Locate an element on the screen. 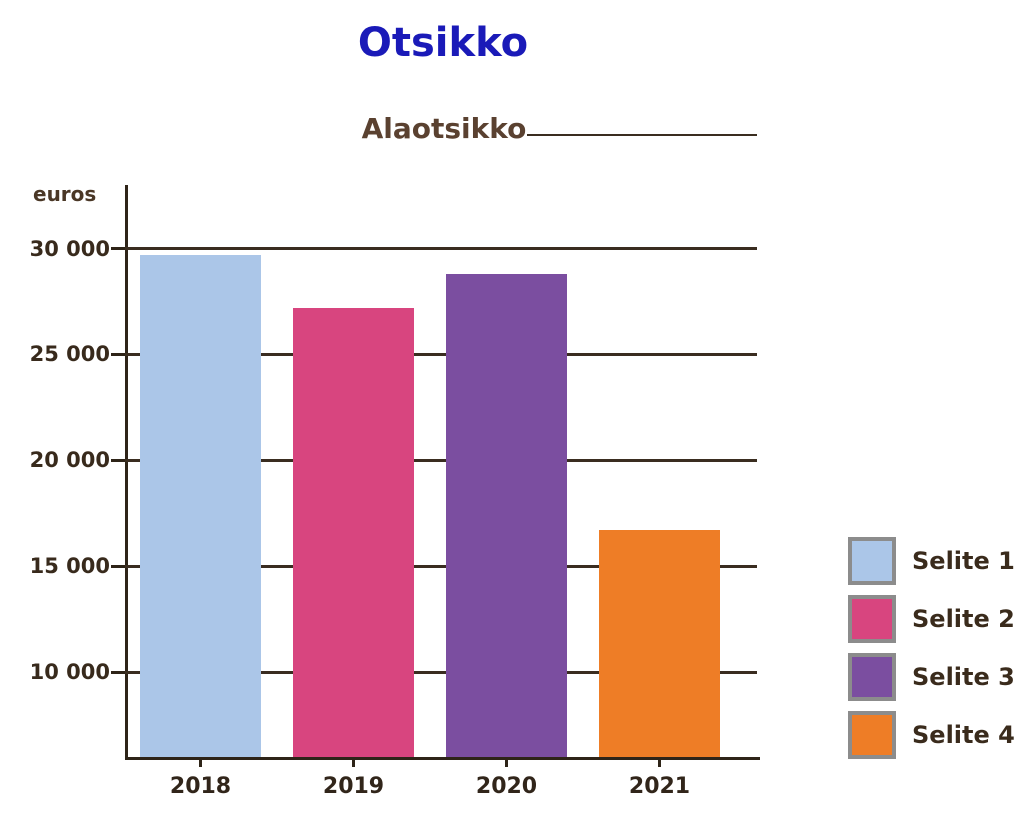 The image size is (1024, 817). x-tick-label-2021: 2021 is located at coordinates (659, 786).